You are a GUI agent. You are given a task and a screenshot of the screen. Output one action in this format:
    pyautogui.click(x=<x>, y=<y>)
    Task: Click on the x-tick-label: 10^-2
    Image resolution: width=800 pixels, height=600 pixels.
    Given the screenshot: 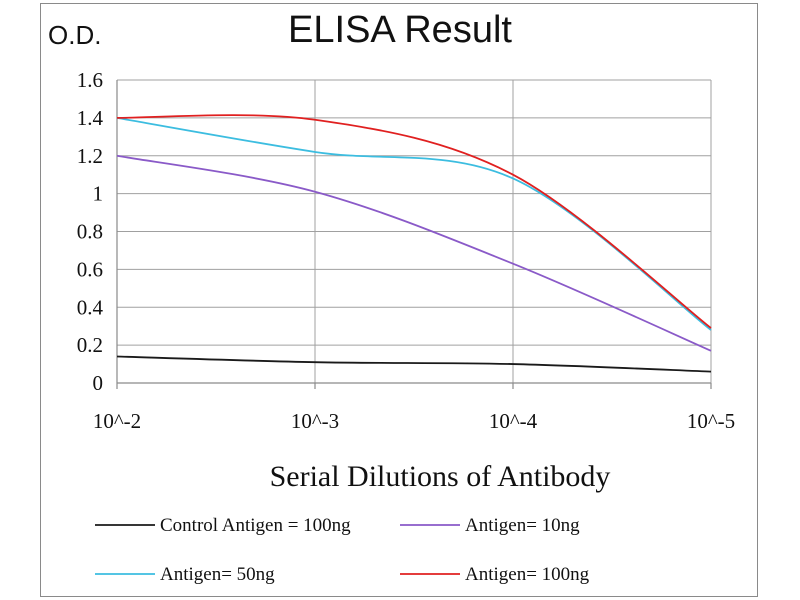 What is the action you would take?
    pyautogui.click(x=117, y=421)
    